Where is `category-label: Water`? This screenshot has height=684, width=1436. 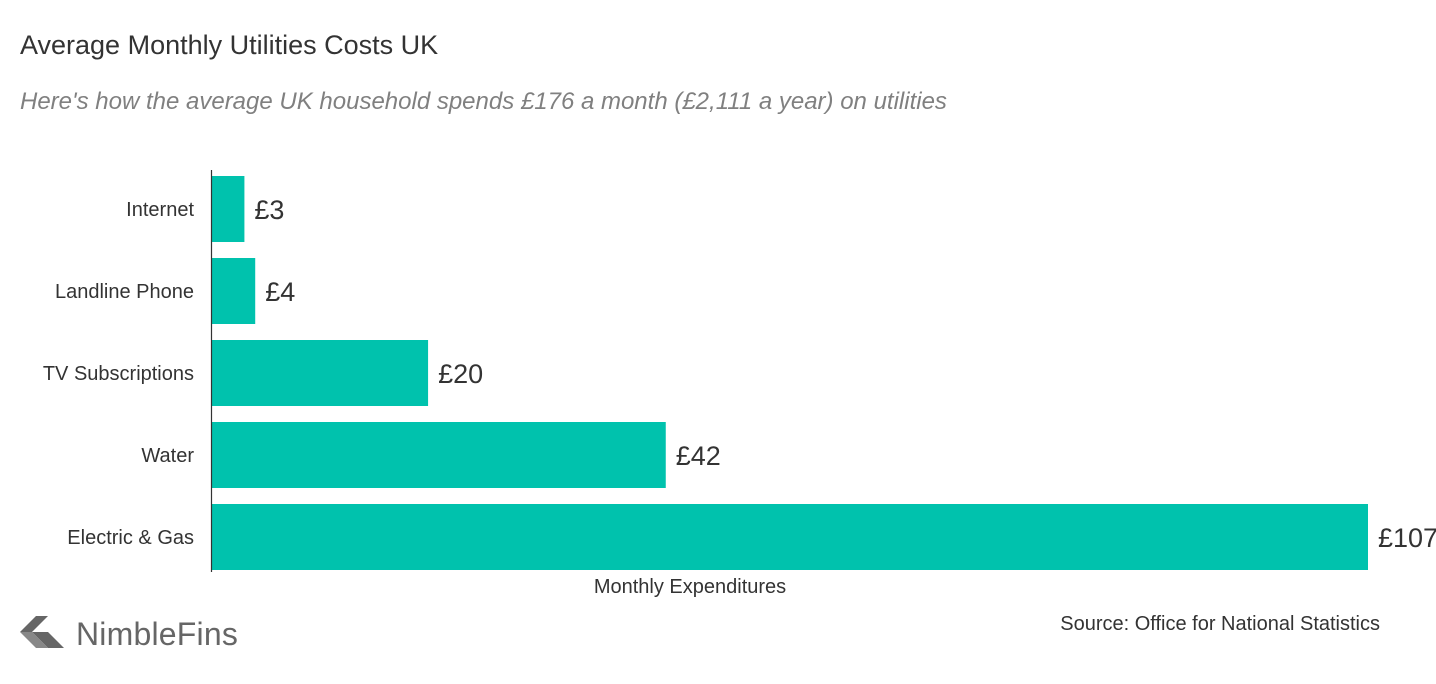
category-label: Water is located at coordinates (167, 456).